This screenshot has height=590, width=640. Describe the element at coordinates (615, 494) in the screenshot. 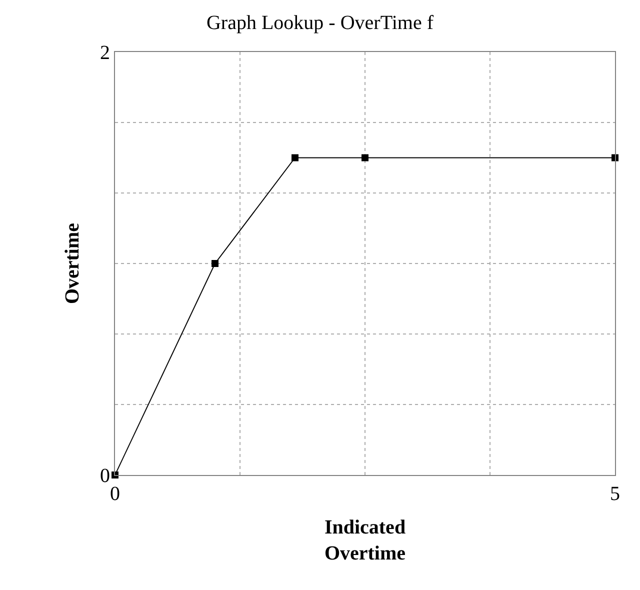

I see `x-tick-label: 5` at that location.